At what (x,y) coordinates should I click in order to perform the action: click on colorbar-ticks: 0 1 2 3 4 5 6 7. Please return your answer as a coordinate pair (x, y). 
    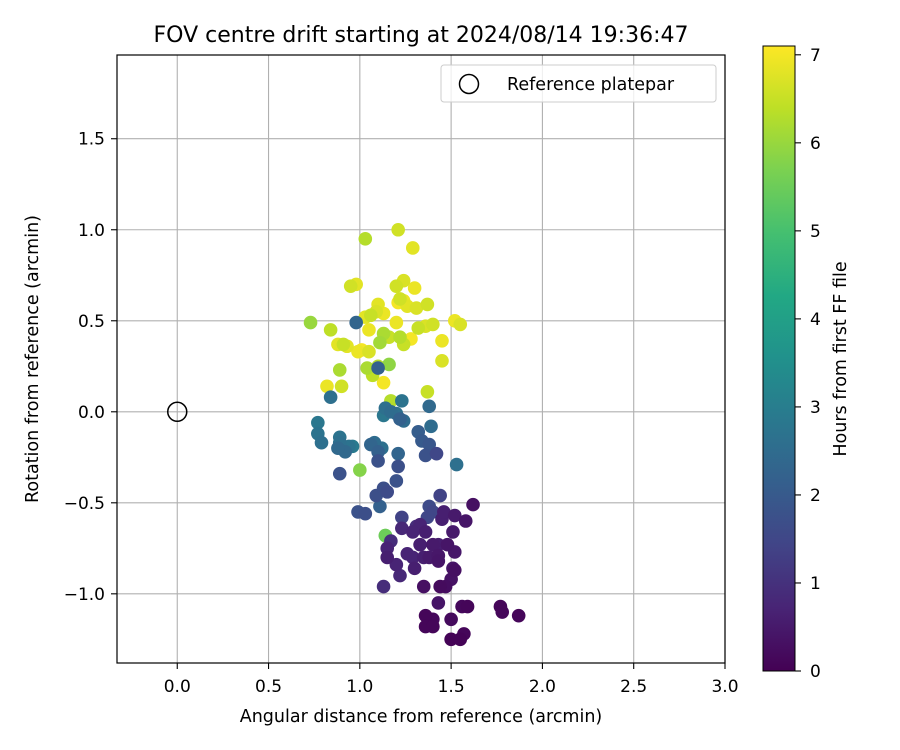
    Looking at the image, I should click on (808, 364).